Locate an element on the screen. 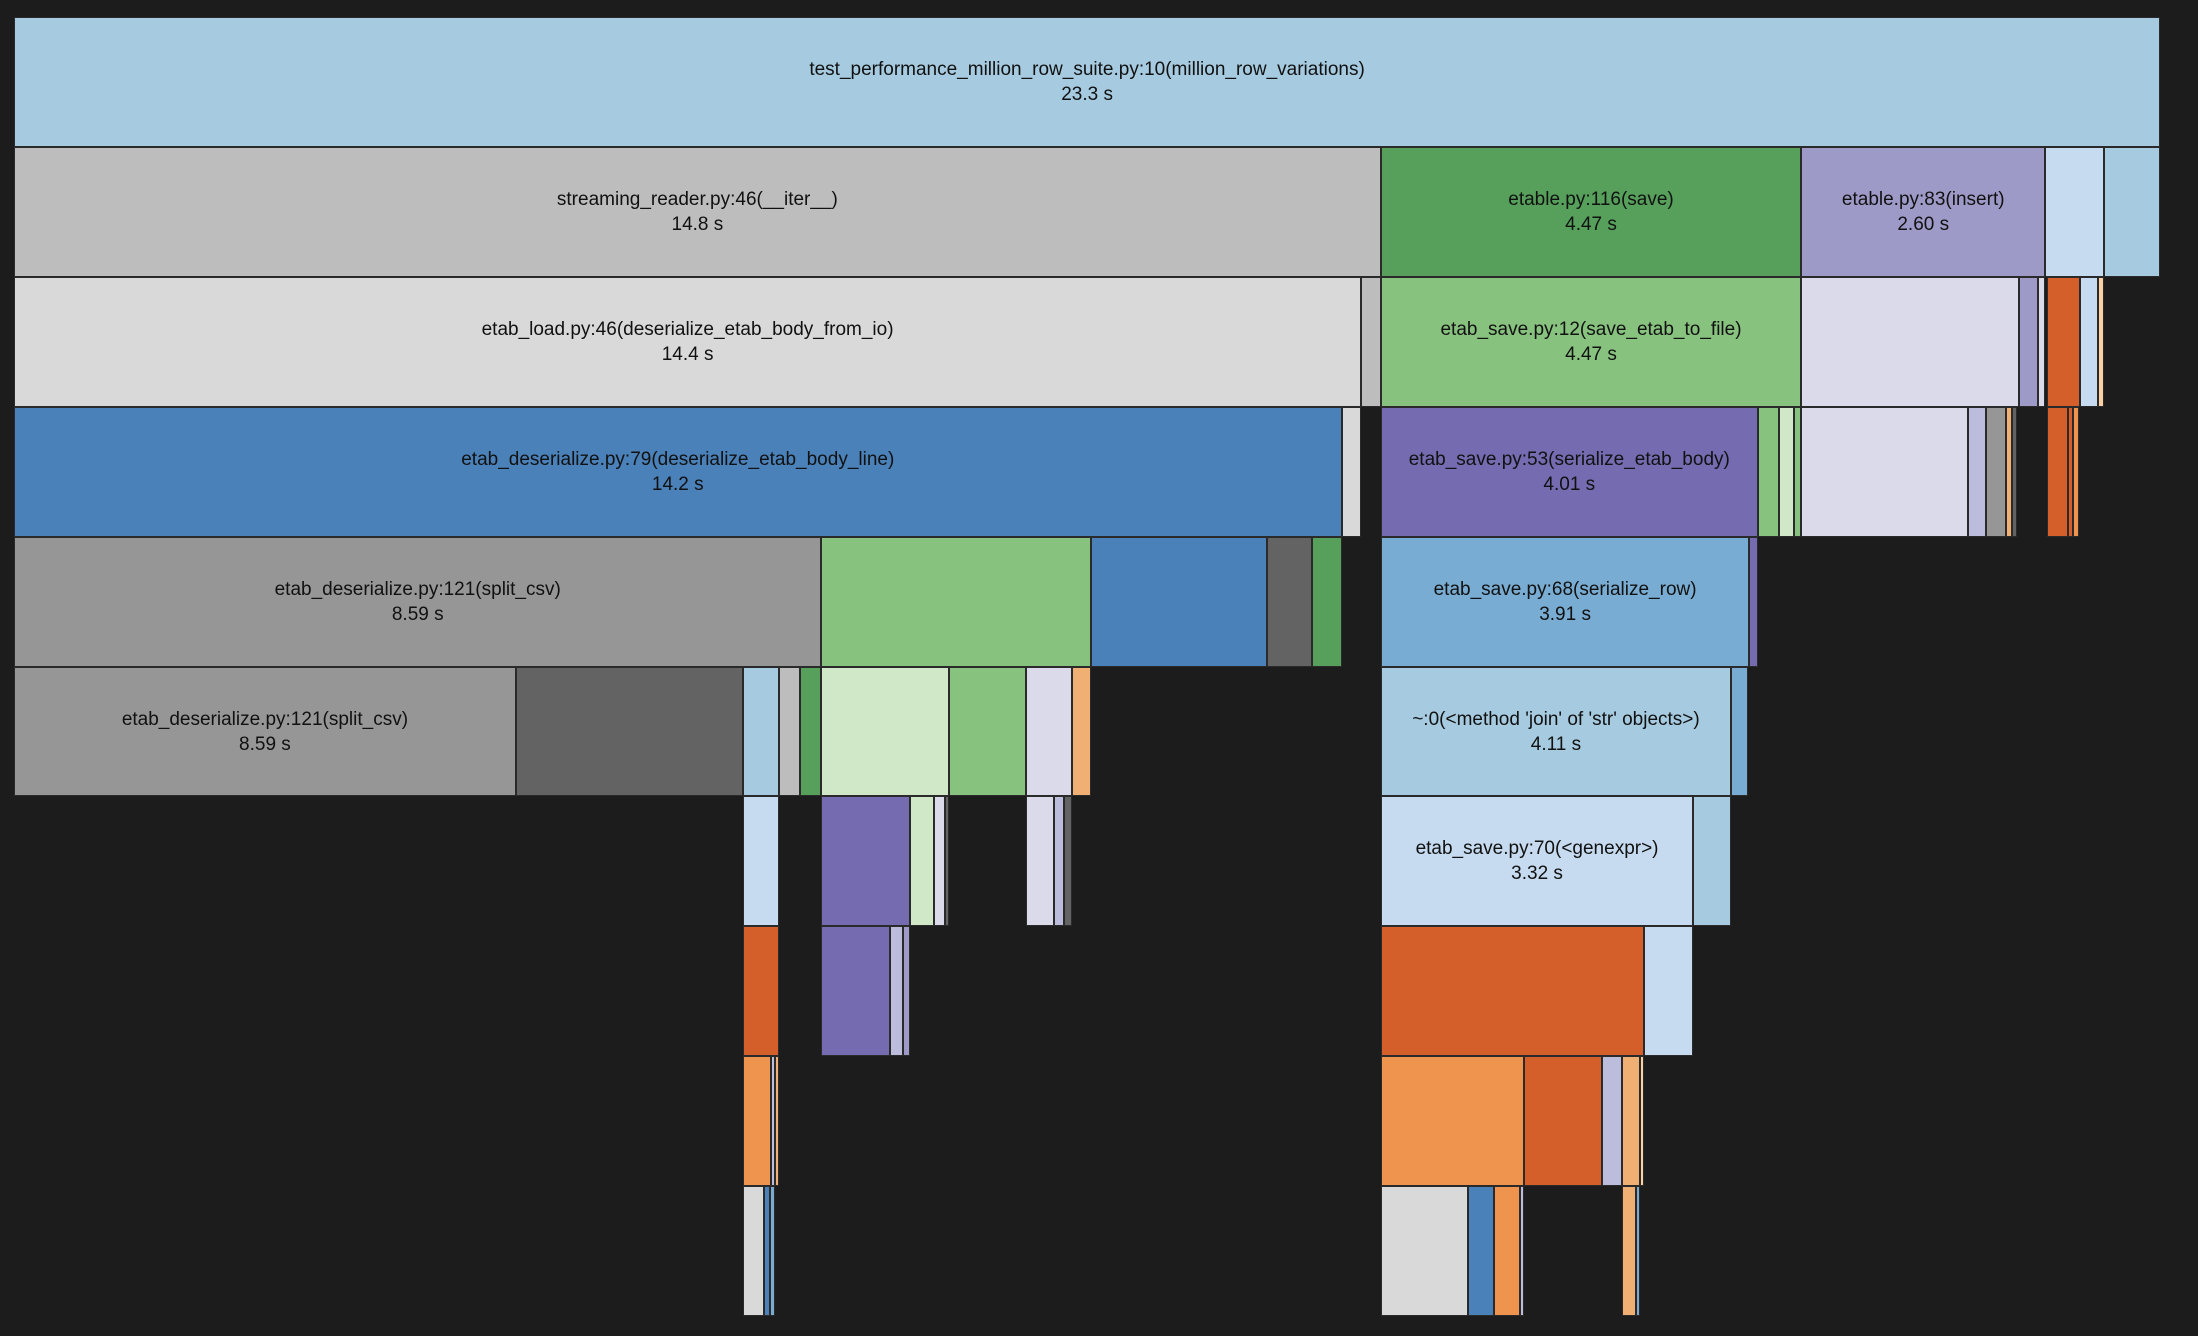 The height and width of the screenshot is (1336, 2198). node-label: etab_save.py:12(save_etab_to_file) 4.47 s is located at coordinates (1591, 342).